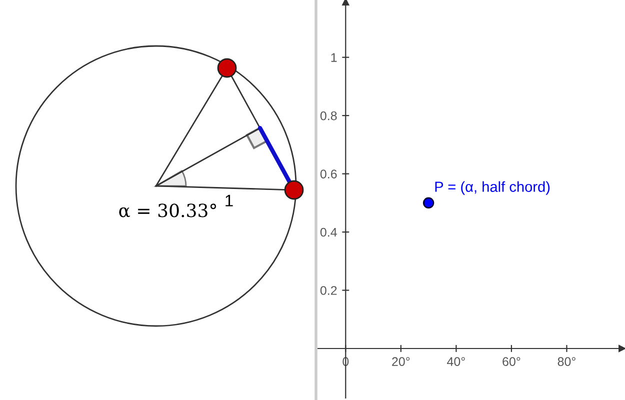 The image size is (625, 400). Describe the element at coordinates (328, 232) in the screenshot. I see `y-tick-label: 0.4` at that location.